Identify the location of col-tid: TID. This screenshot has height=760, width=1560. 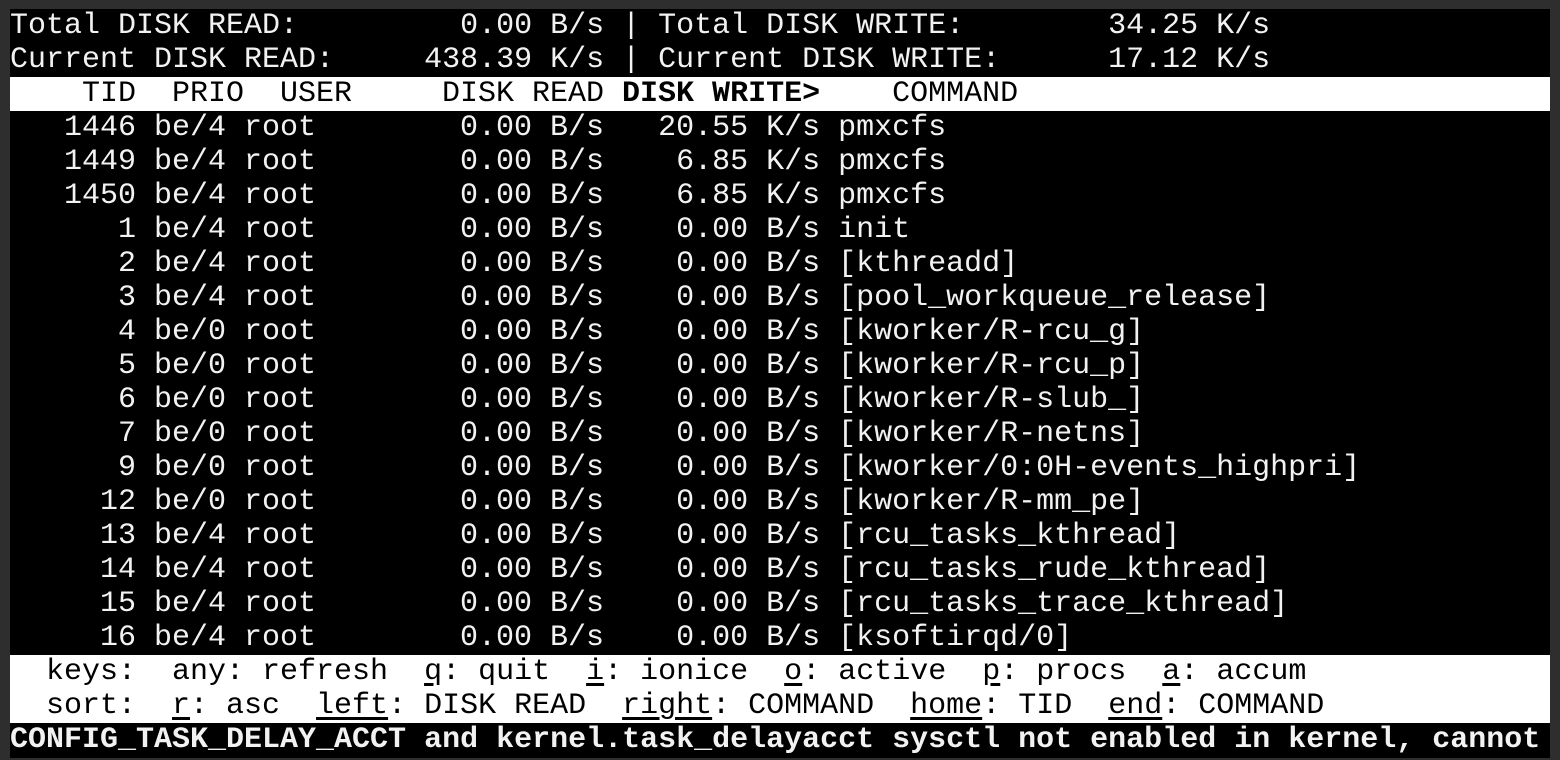
(109, 94).